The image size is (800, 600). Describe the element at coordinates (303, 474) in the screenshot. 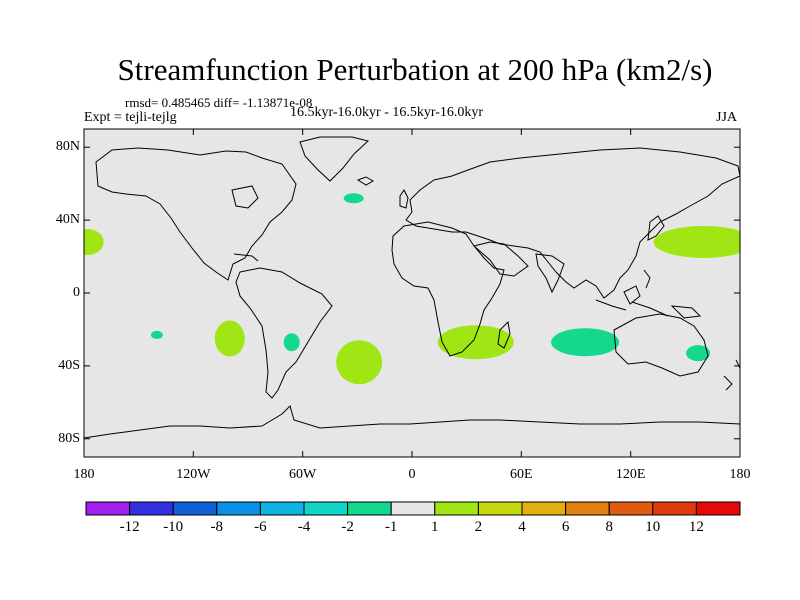

I see `lon-tick-label: 60W` at that location.